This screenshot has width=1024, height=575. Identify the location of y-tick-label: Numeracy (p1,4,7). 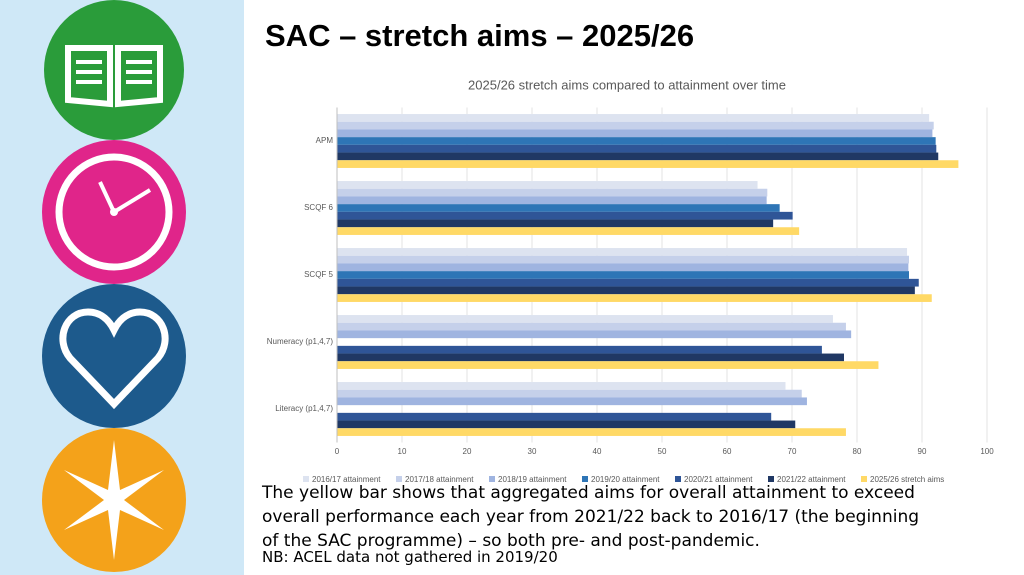
(300, 341).